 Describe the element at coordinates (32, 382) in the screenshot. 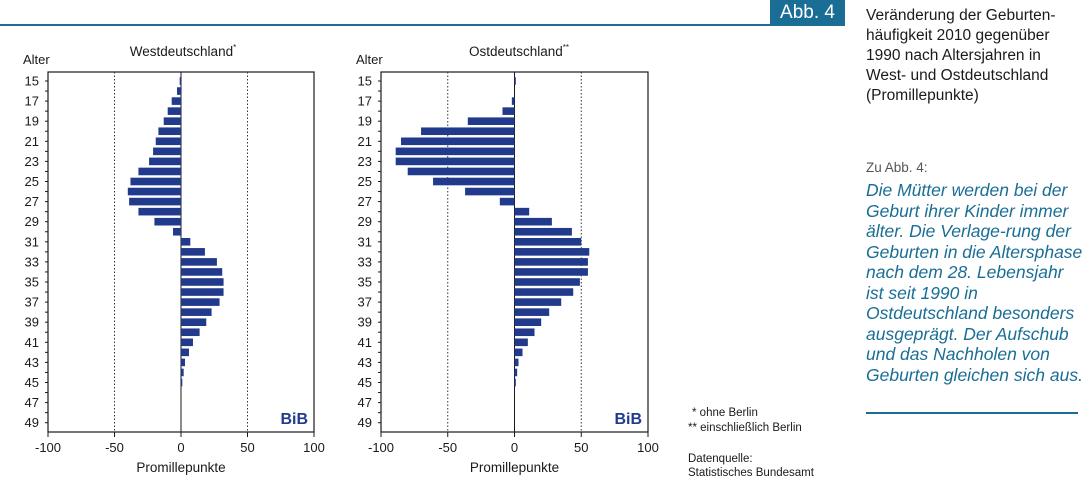

I see `west-y-tick-label: 45` at that location.